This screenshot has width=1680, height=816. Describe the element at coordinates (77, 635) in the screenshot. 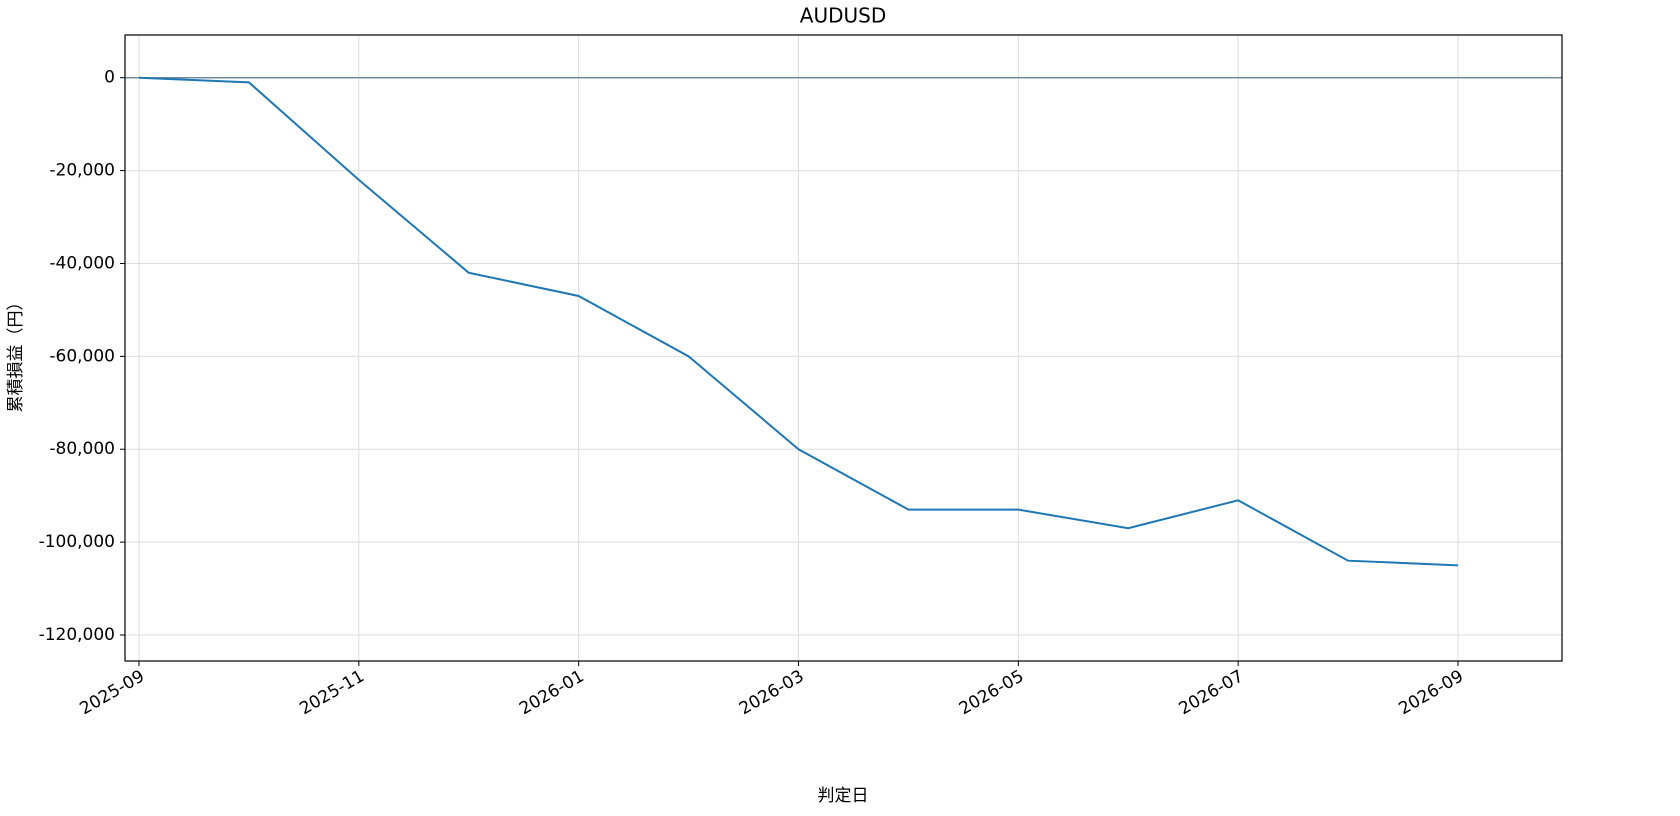

I see `y-tick-label: -120,000` at that location.